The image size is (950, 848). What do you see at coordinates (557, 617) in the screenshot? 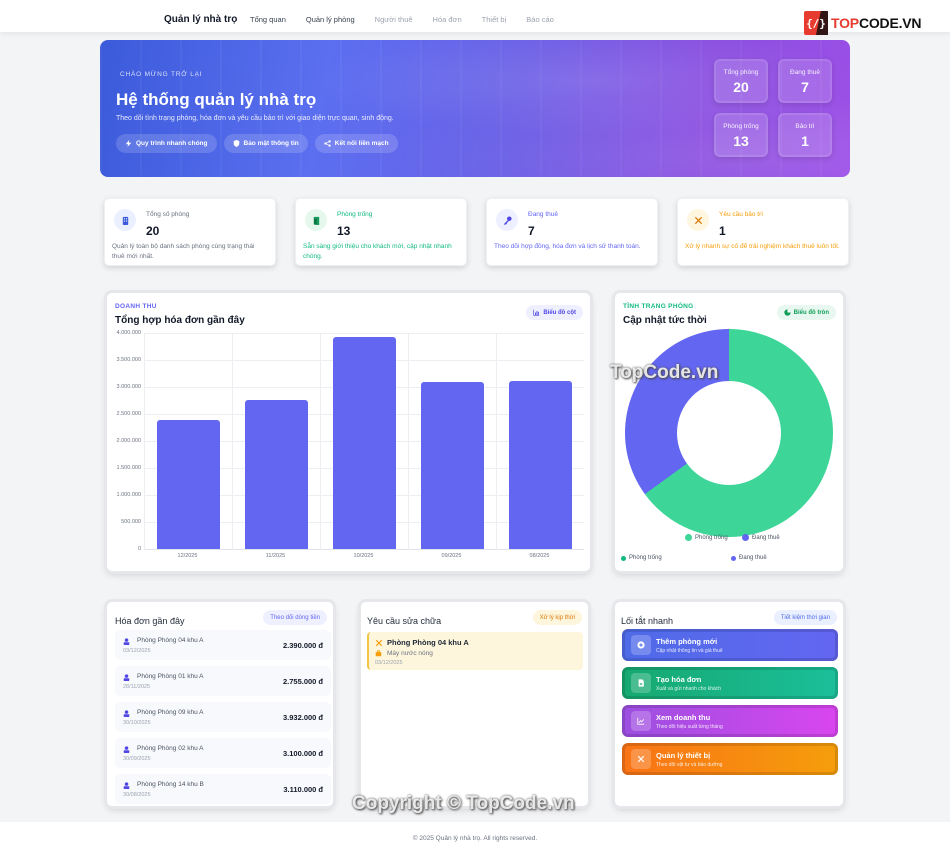
I see `timely-pill: Xử lý kịp thời` at bounding box center [557, 617].